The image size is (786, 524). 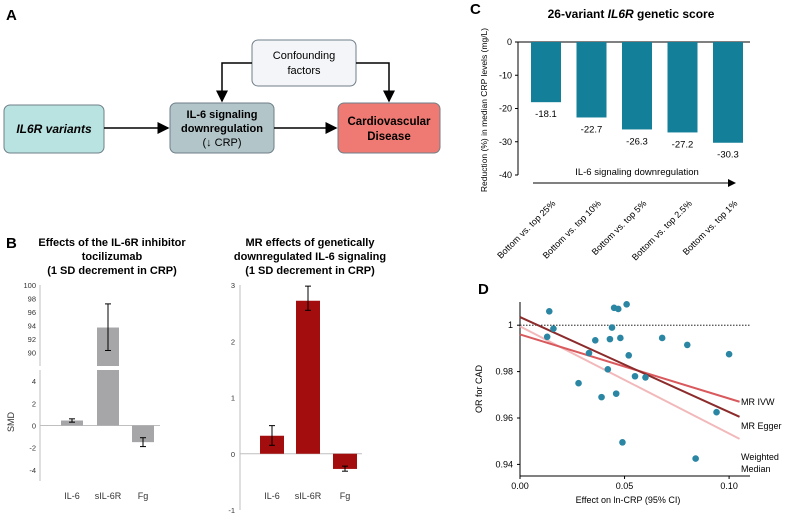 What do you see at coordinates (546, 114) in the screenshot?
I see `c-data-label-0: -18.1` at bounding box center [546, 114].